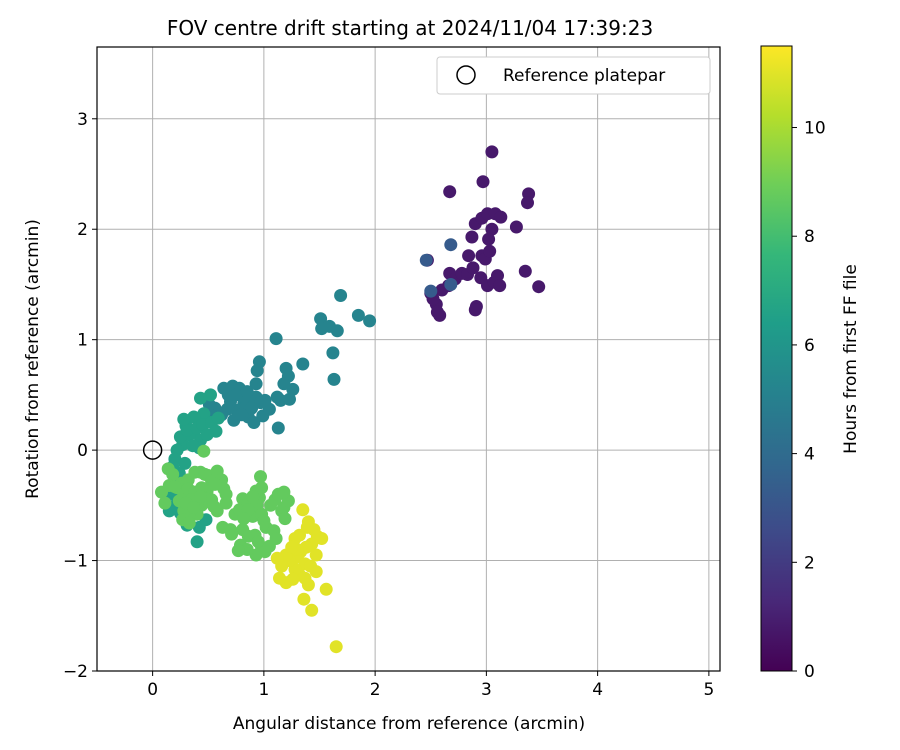  I want to click on legend-marker, so click(466, 75).